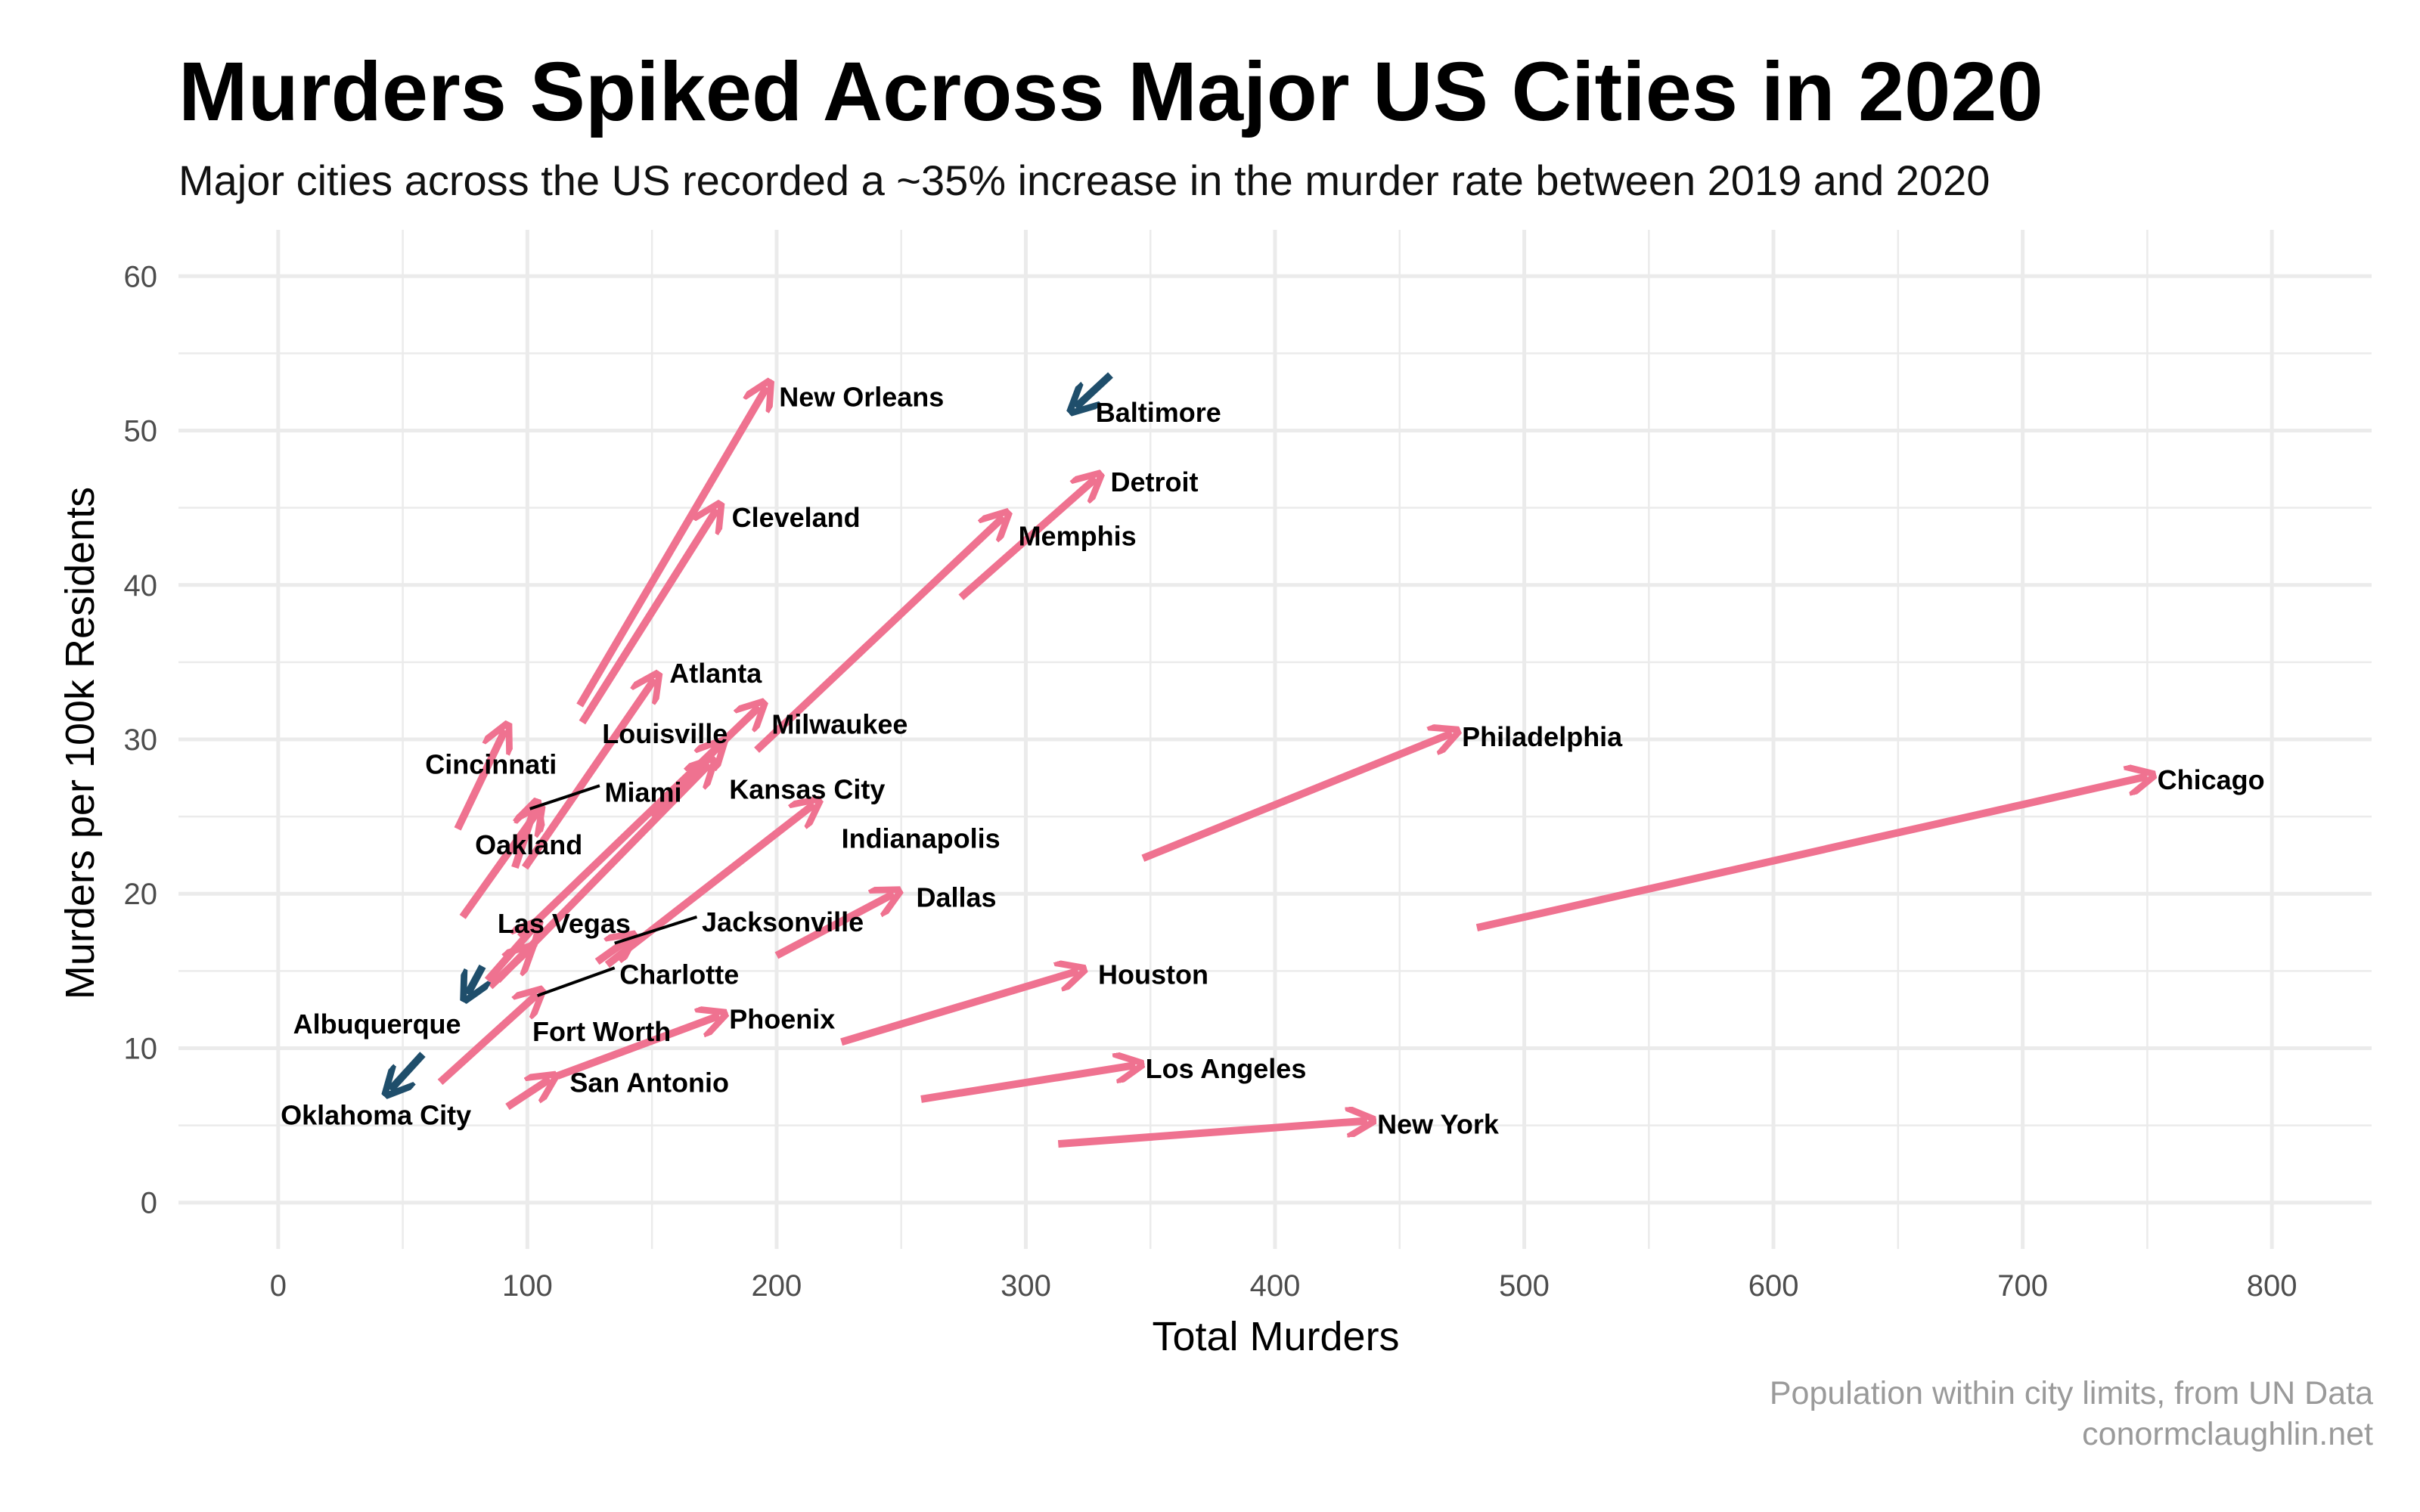 The height and width of the screenshot is (1512, 2420). Describe the element at coordinates (1094, 389) in the screenshot. I see `arrow-baltimore` at that location.